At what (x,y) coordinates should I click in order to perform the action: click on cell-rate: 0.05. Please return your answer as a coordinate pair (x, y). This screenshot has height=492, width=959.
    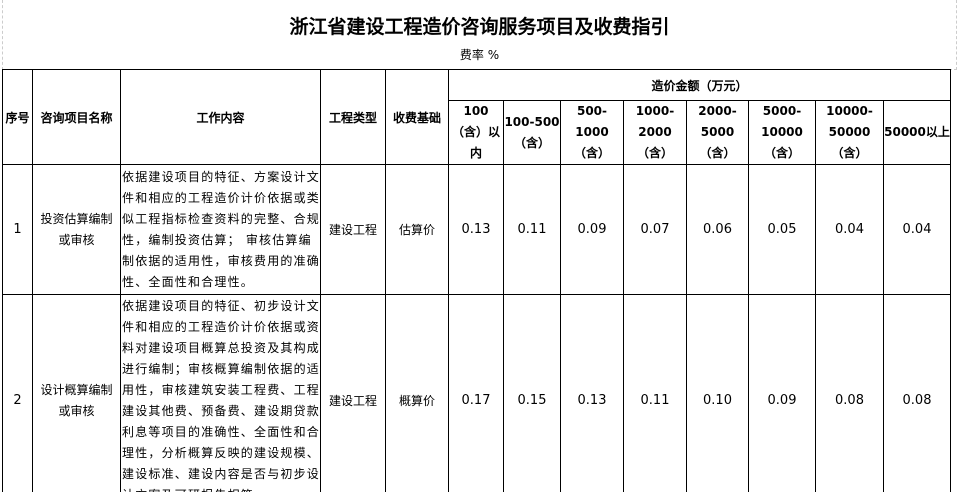
    Looking at the image, I should click on (782, 229).